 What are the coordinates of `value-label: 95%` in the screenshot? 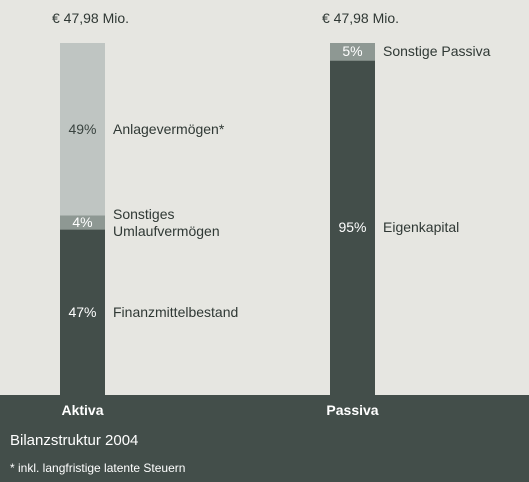 It's located at (352, 227).